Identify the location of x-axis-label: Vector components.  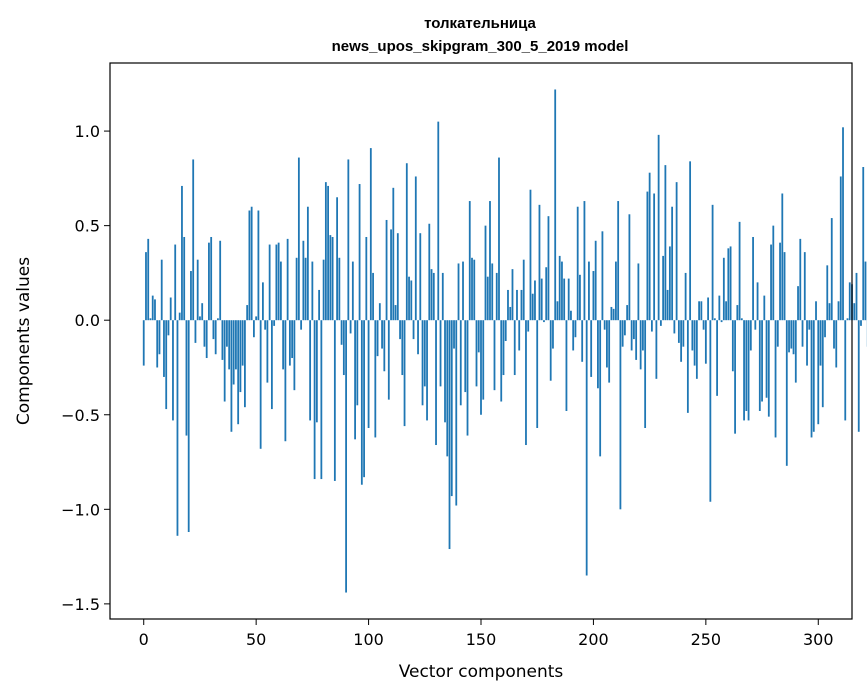
(481, 672).